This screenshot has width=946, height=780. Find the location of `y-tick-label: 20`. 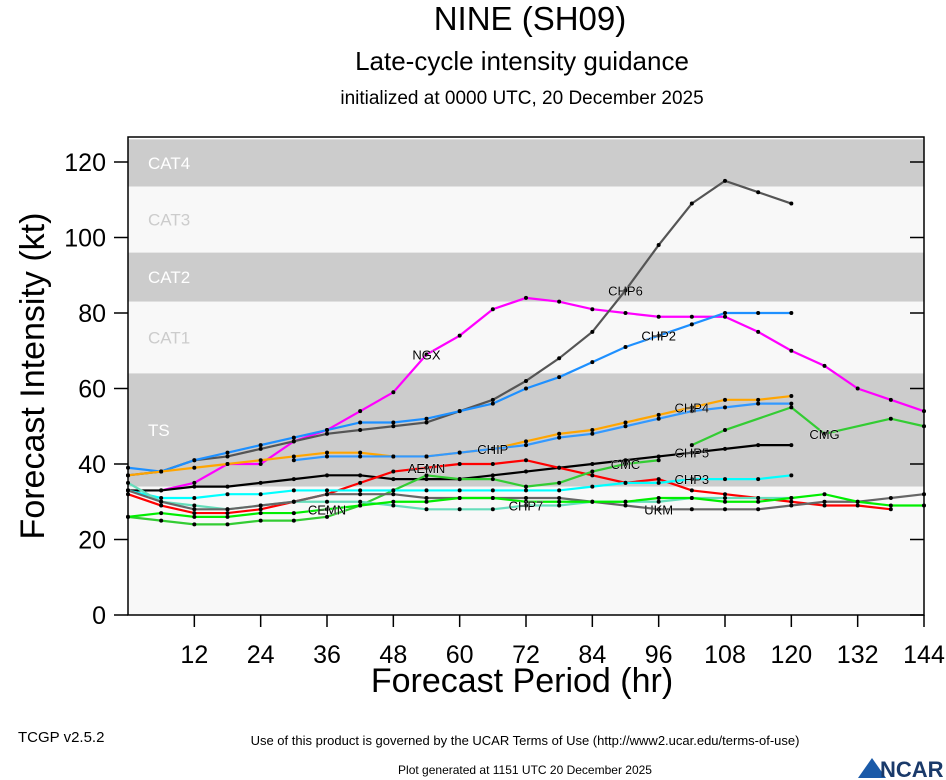

y-tick-label: 20 is located at coordinates (92, 541).